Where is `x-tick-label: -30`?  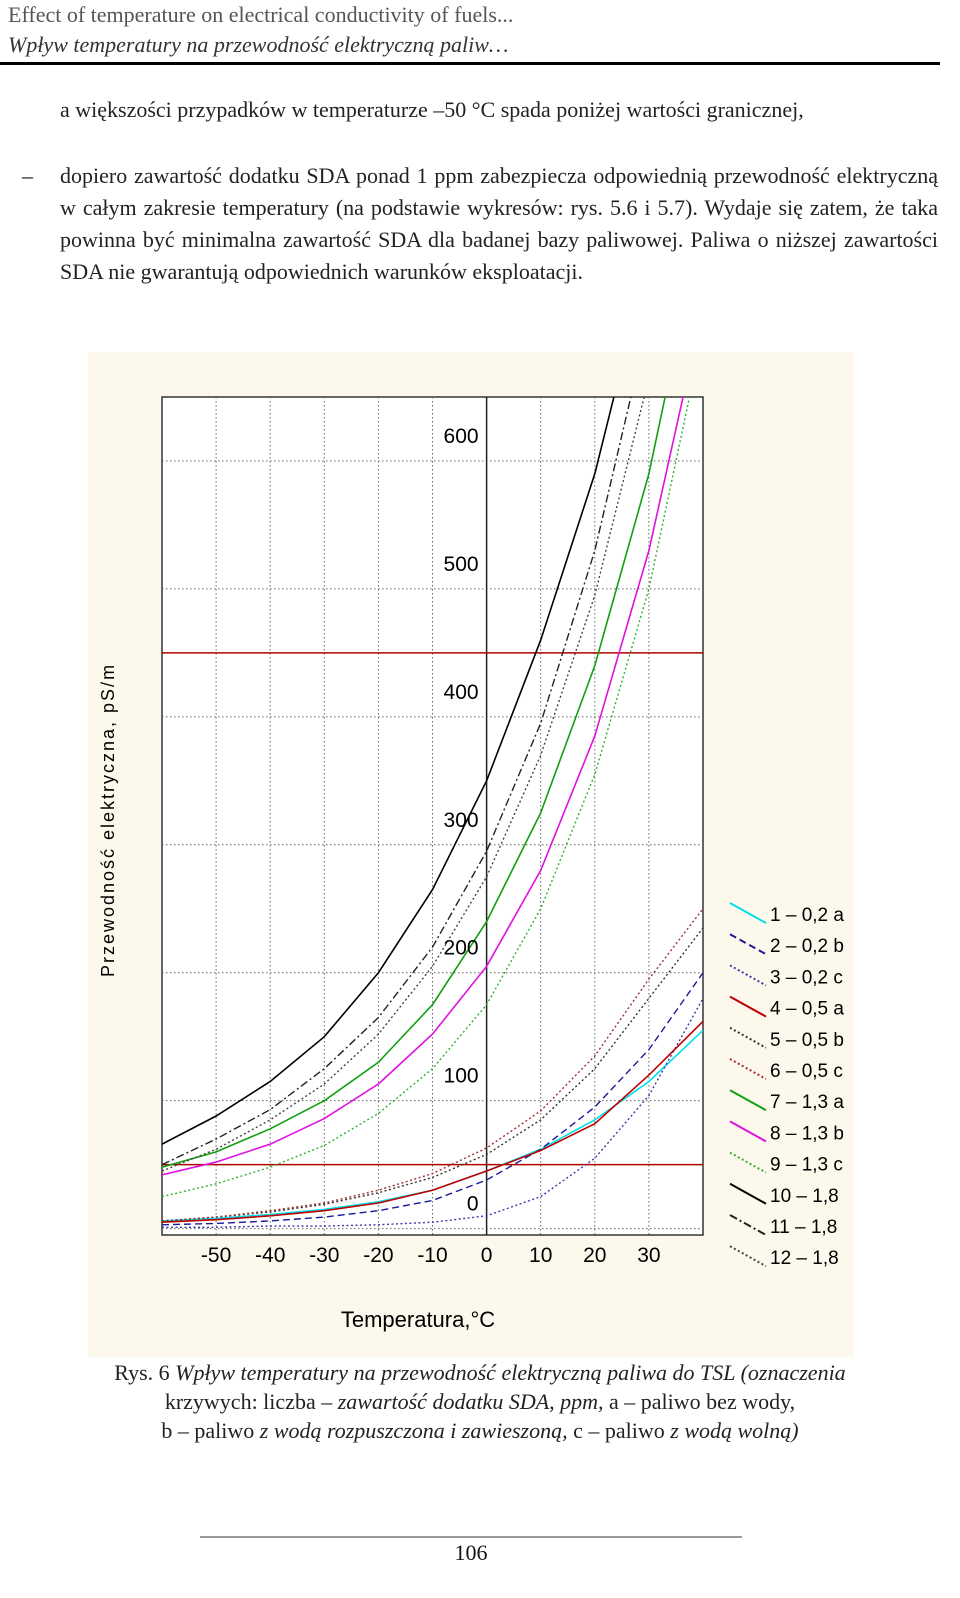
x-tick-label: -30 is located at coordinates (324, 1255).